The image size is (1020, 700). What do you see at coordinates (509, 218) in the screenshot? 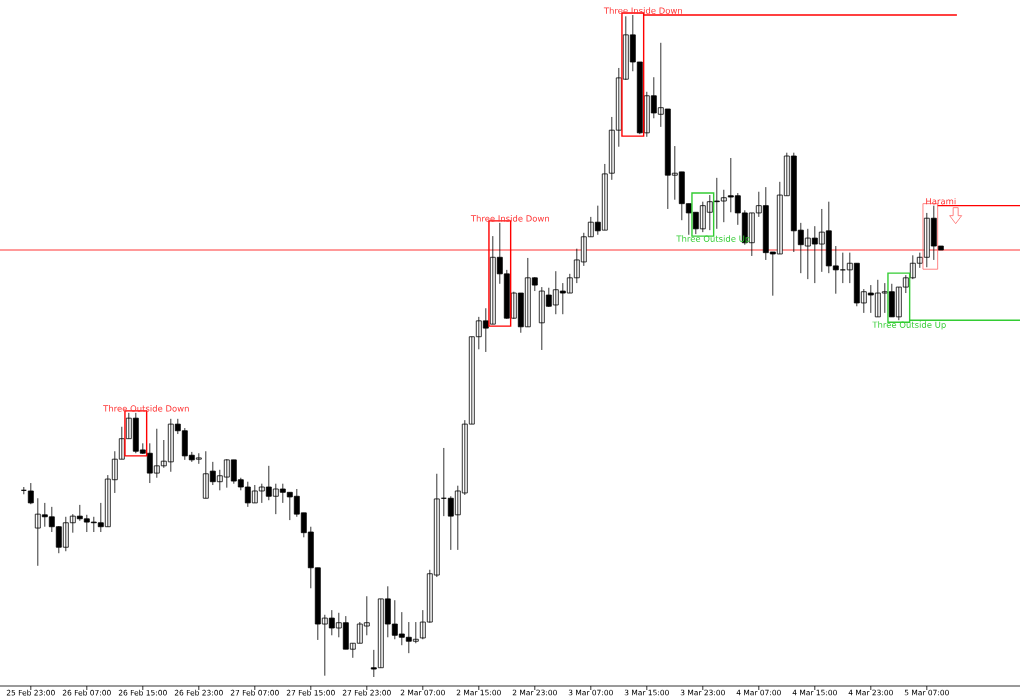
I see `annotation: Three Inside Down` at bounding box center [509, 218].